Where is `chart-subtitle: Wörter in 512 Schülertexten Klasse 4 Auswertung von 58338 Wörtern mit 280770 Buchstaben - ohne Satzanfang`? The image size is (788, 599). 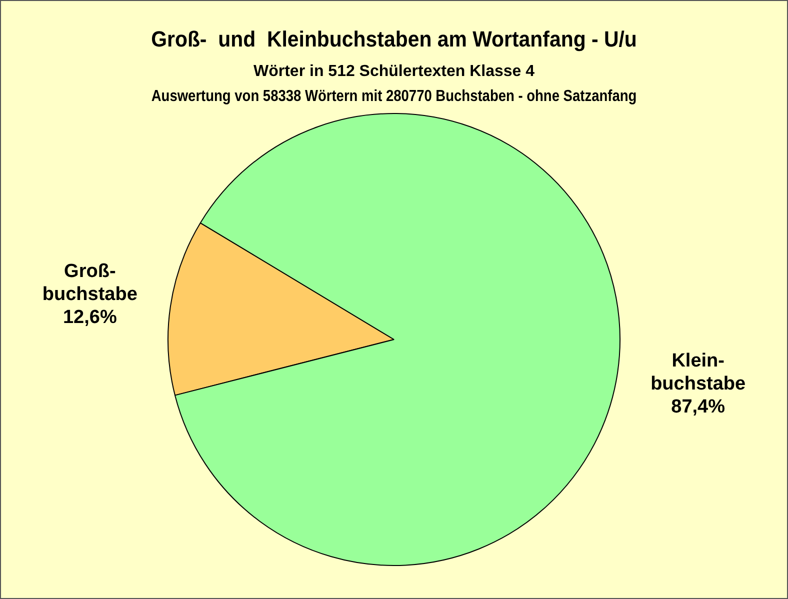 chart-subtitle: Wörter in 512 Schülertexten Klasse 4 Auswertung von 58338 Wörtern mit 280770 Buchstaben - ohne Satzanfang is located at coordinates (394, 84).